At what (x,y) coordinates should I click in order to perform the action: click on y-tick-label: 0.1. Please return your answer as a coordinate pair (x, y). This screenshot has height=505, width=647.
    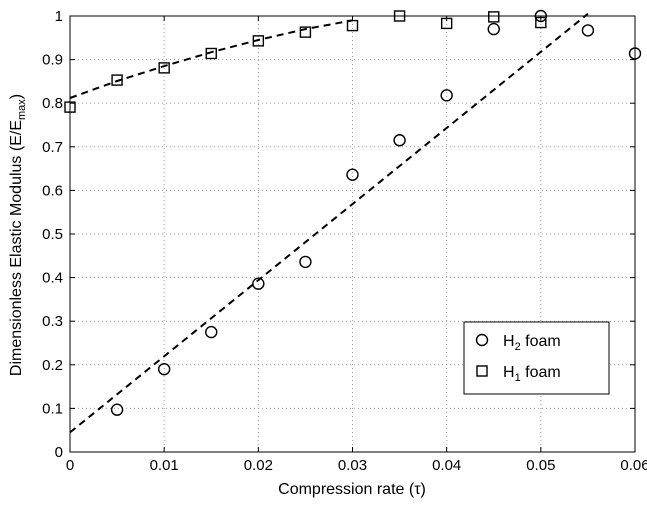
    Looking at the image, I should click on (52, 408).